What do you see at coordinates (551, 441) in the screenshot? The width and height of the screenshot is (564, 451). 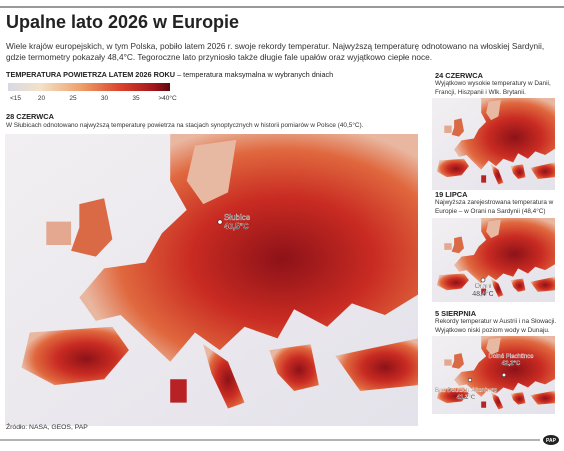 I see `logo: PAP` at bounding box center [551, 441].